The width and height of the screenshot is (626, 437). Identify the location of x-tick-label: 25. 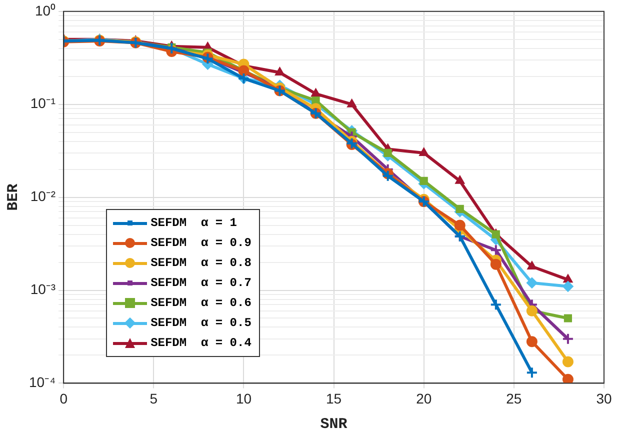
(514, 398).